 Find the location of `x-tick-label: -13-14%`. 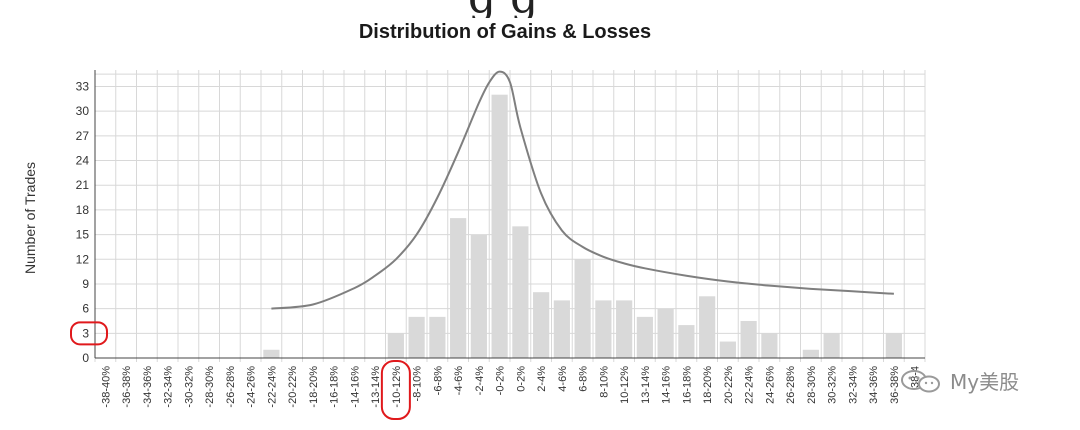

x-tick-label: -13-14% is located at coordinates (376, 387).